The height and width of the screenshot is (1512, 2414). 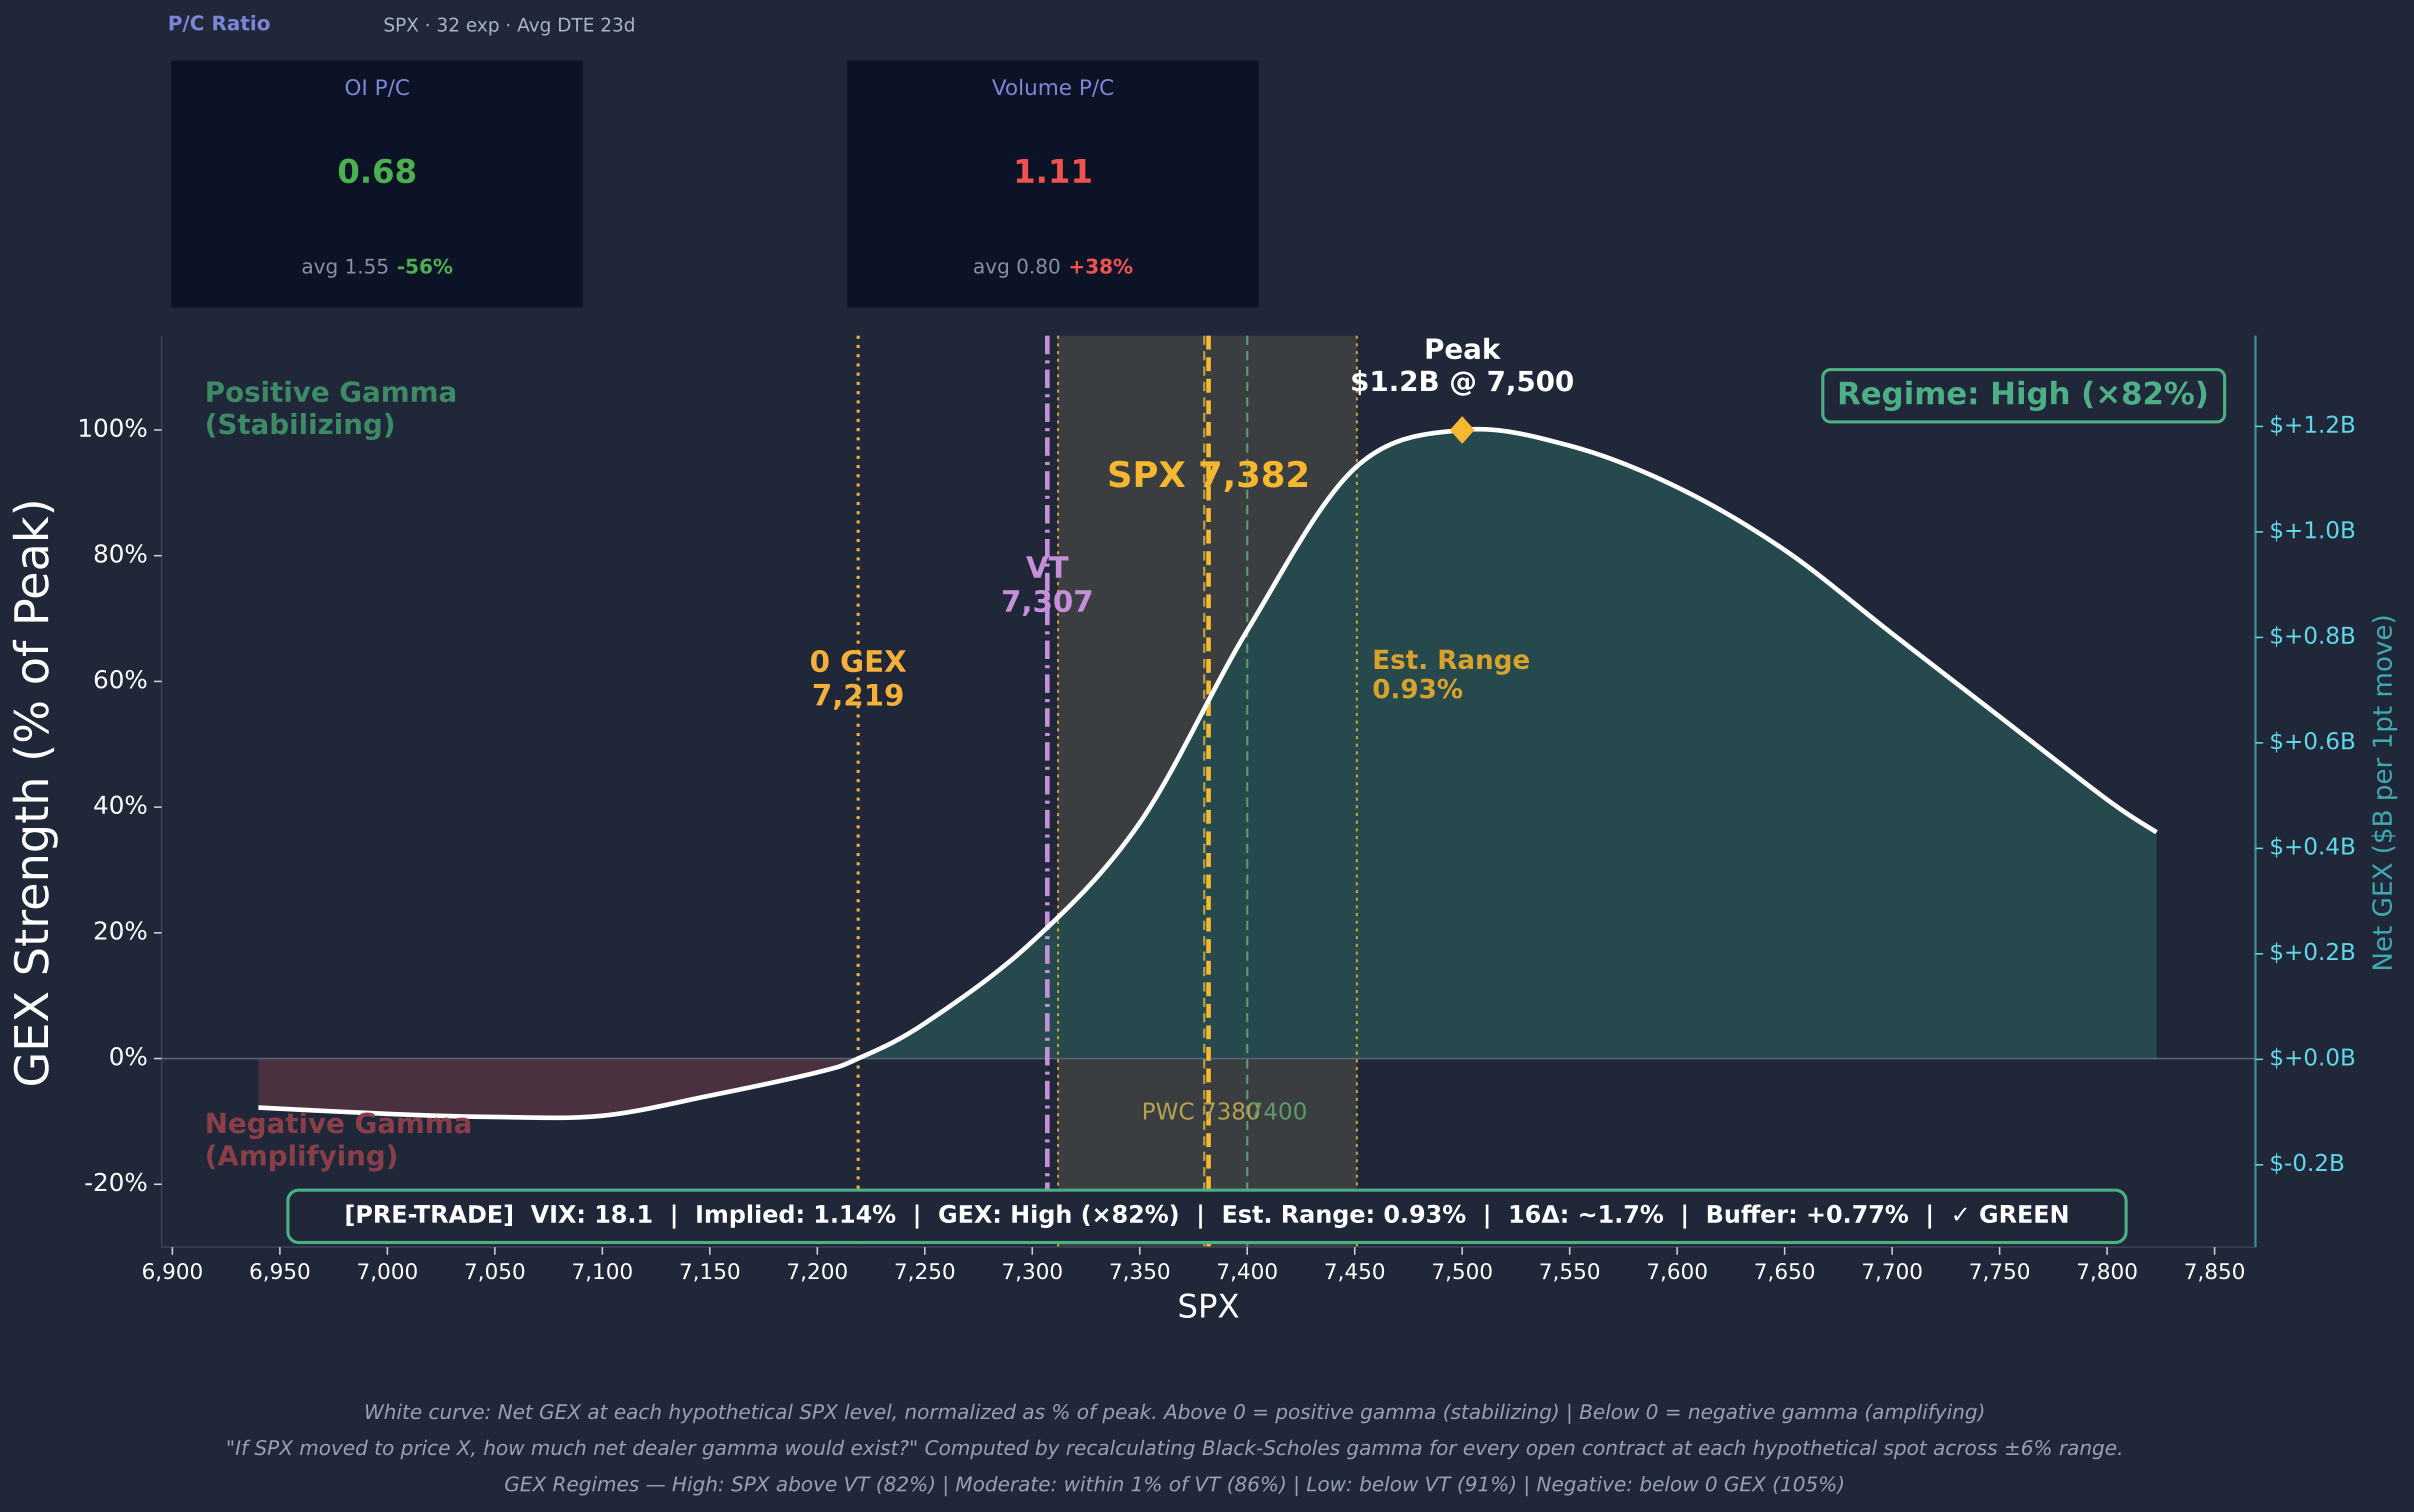 I want to click on card-avg: avg 1.55 -56%, so click(x=377, y=267).